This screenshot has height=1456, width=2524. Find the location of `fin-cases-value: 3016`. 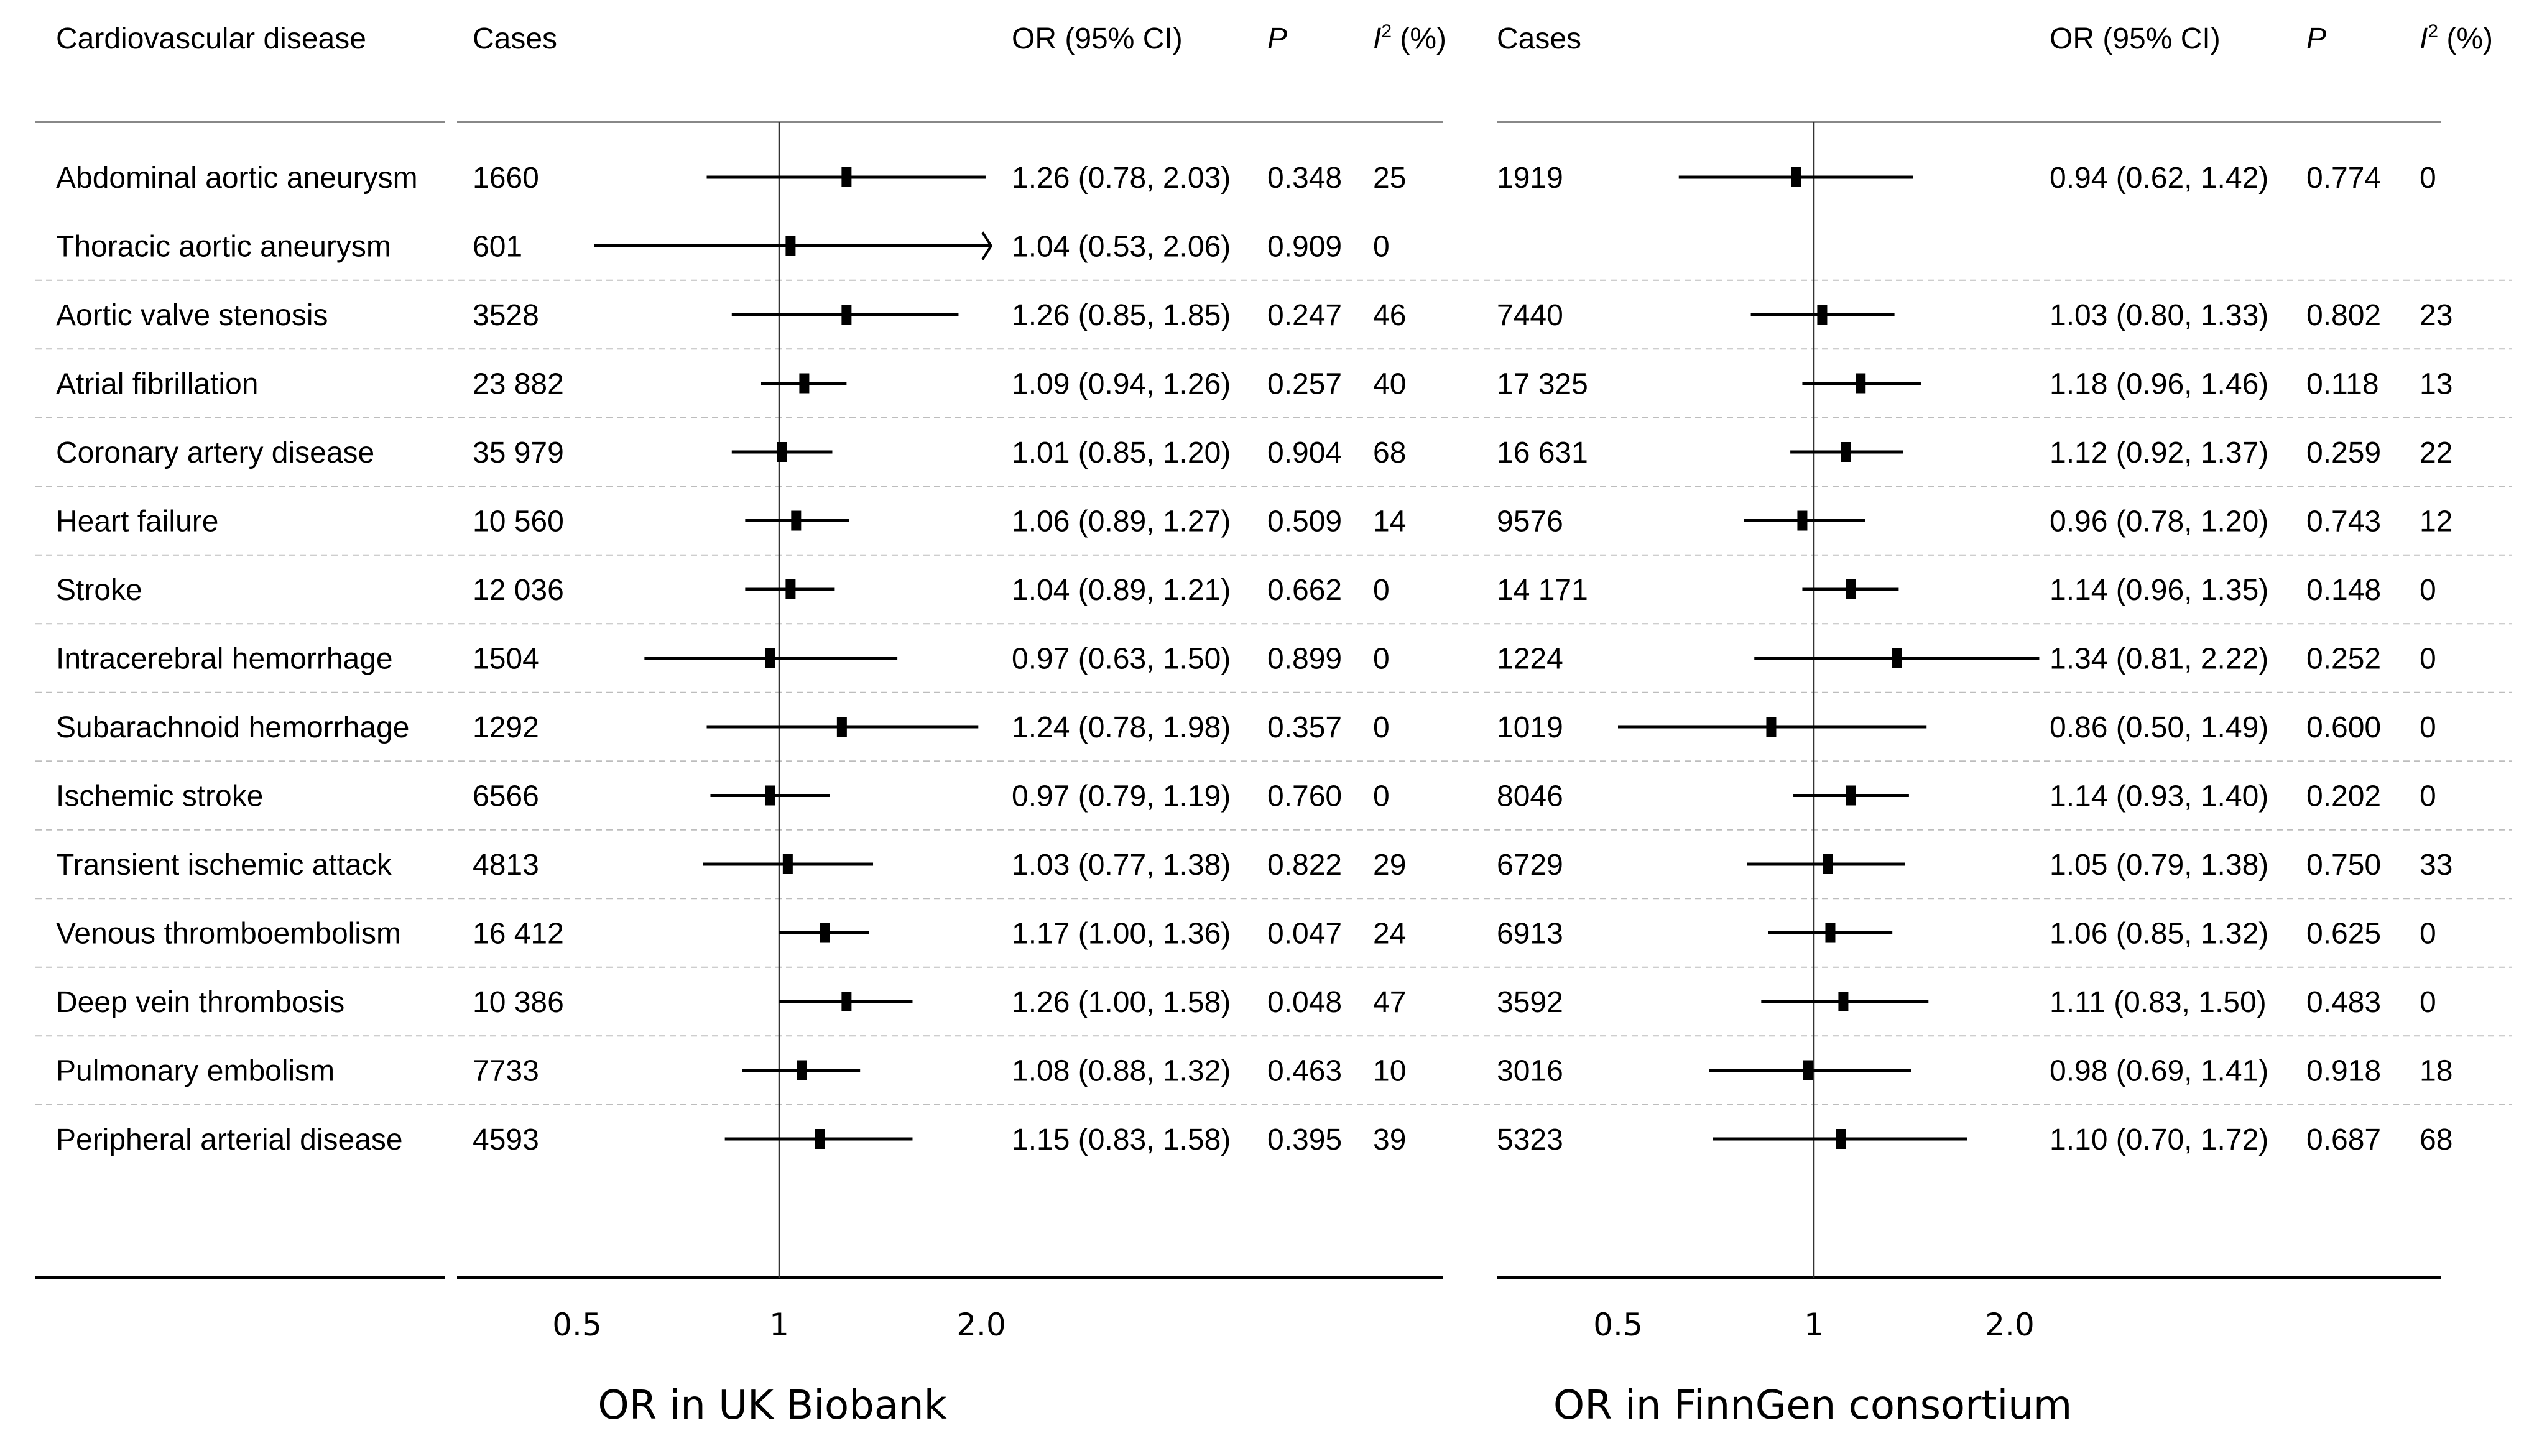

fin-cases-value: 3016 is located at coordinates (1530, 1071).